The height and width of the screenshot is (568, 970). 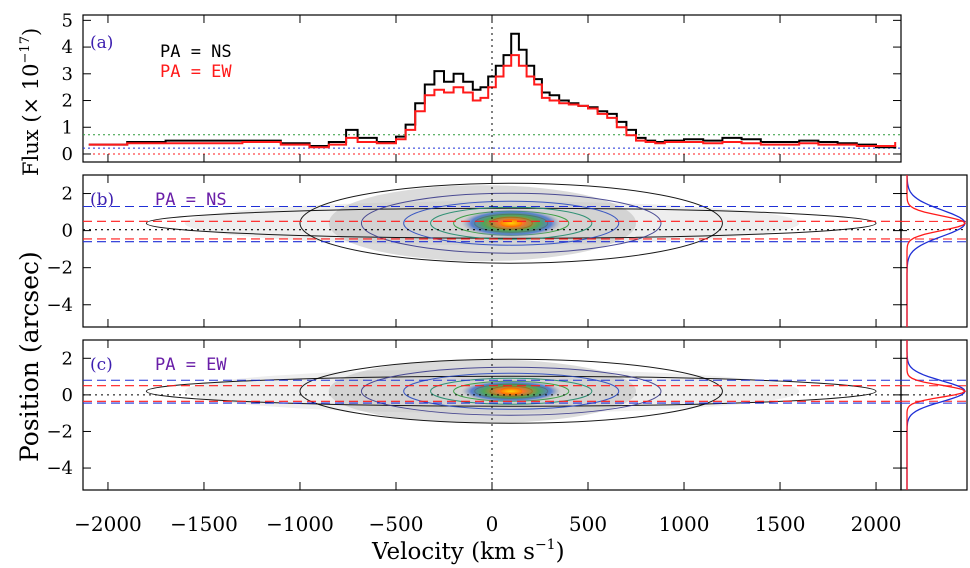 I want to click on panel-c-ytick-label-3: −2, so click(x=59, y=431).